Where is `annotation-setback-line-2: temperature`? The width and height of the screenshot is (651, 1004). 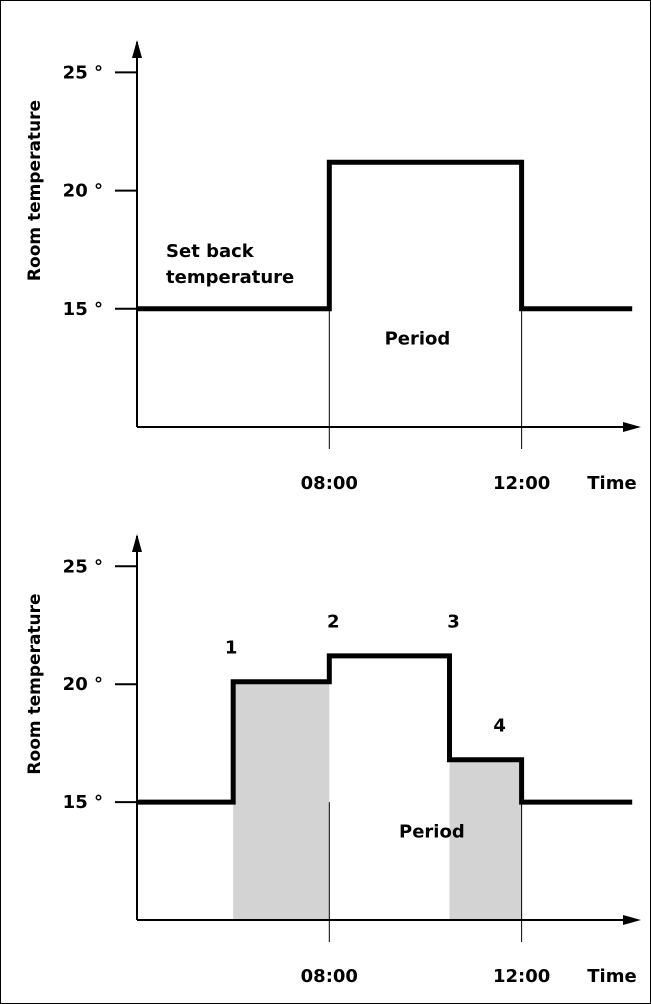
annotation-setback-line-2: temperature is located at coordinates (230, 277).